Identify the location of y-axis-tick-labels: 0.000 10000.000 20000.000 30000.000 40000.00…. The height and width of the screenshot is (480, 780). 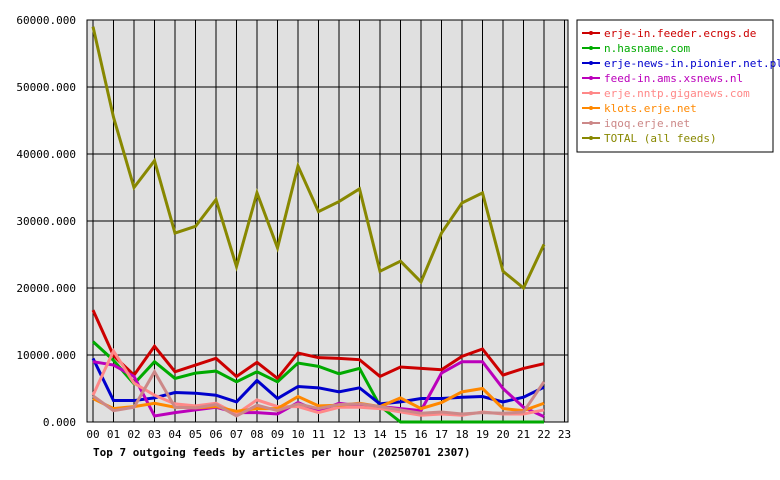
(46, 221).